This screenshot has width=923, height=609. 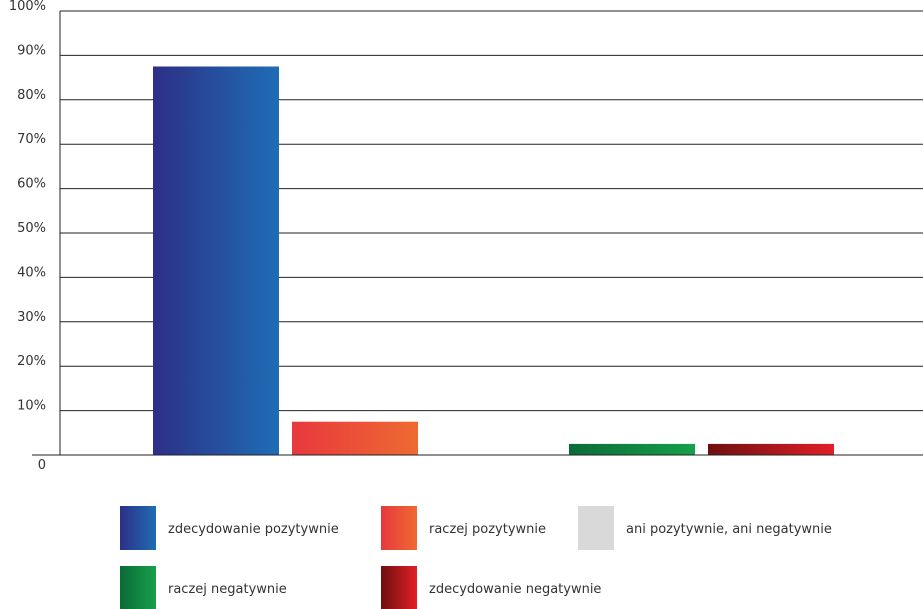 What do you see at coordinates (31, 95) in the screenshot?
I see `y-tick-label: 80%` at bounding box center [31, 95].